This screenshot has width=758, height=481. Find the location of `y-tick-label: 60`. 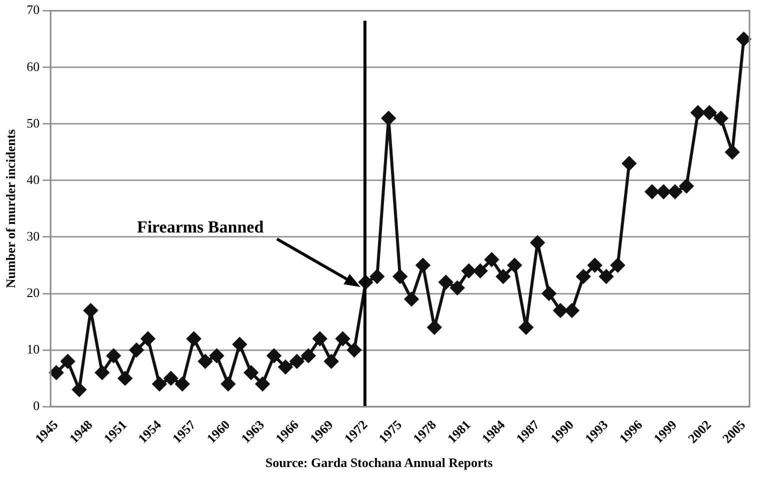

y-tick-label: 60 is located at coordinates (33, 66).